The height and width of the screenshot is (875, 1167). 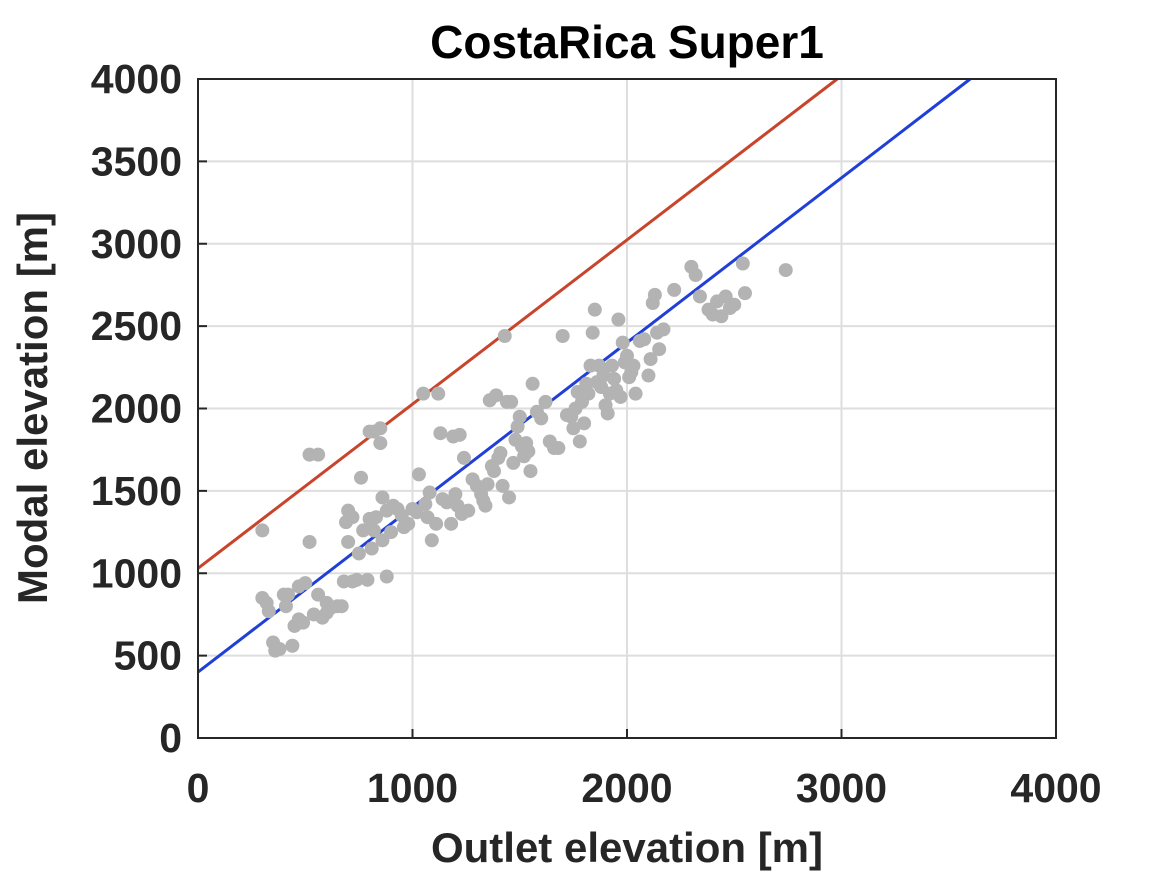 I want to click on x-tick-label: 4000, so click(x=1055, y=788).